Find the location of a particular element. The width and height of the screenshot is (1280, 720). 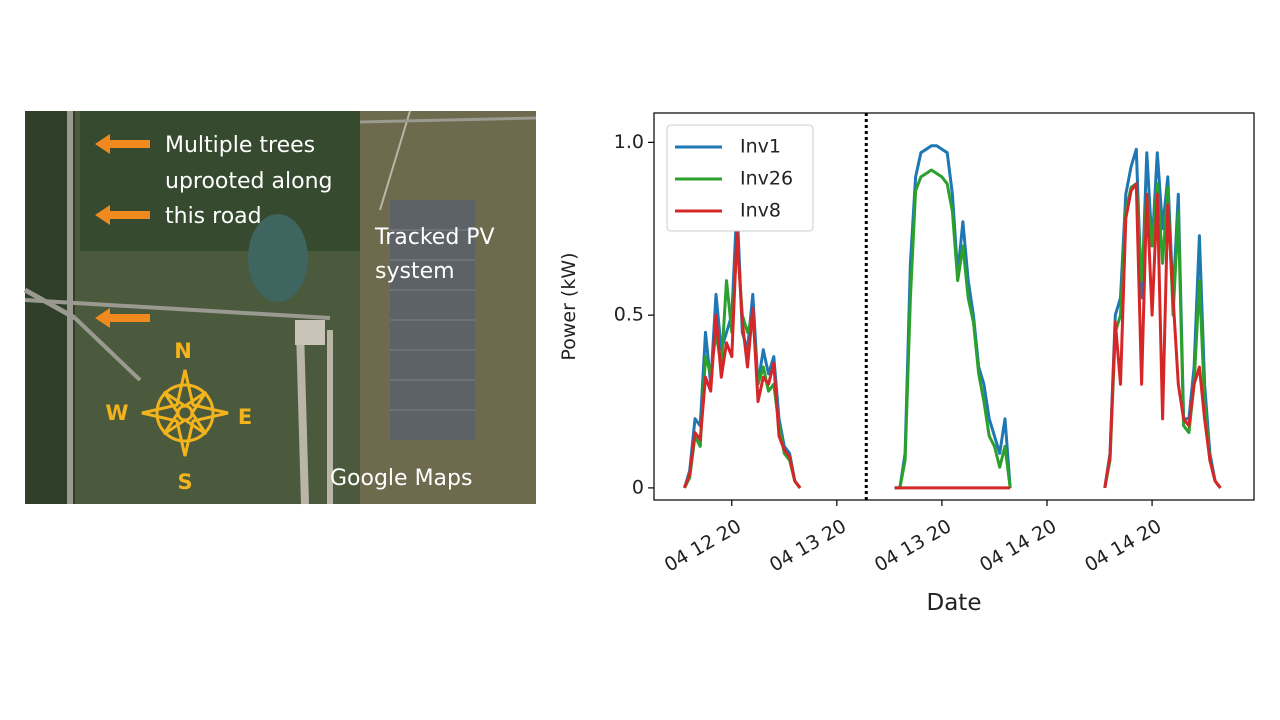

map-source: Google Maps is located at coordinates (401, 478).